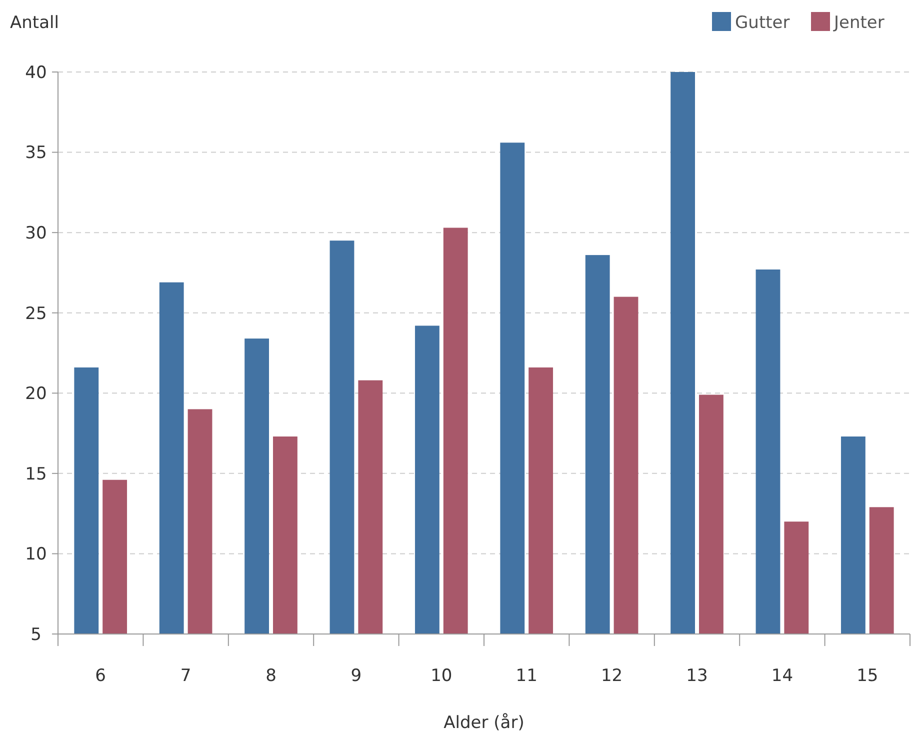  What do you see at coordinates (441, 676) in the screenshot?
I see `x-tick-label: 10` at bounding box center [441, 676].